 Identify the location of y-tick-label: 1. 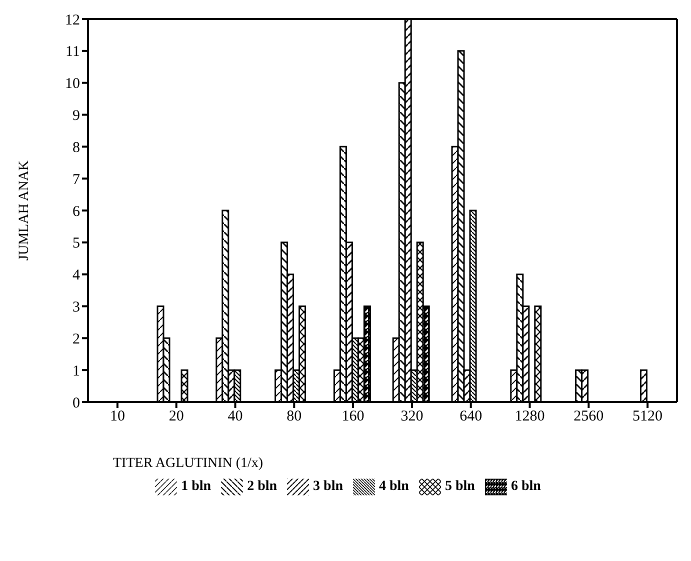
(76, 371).